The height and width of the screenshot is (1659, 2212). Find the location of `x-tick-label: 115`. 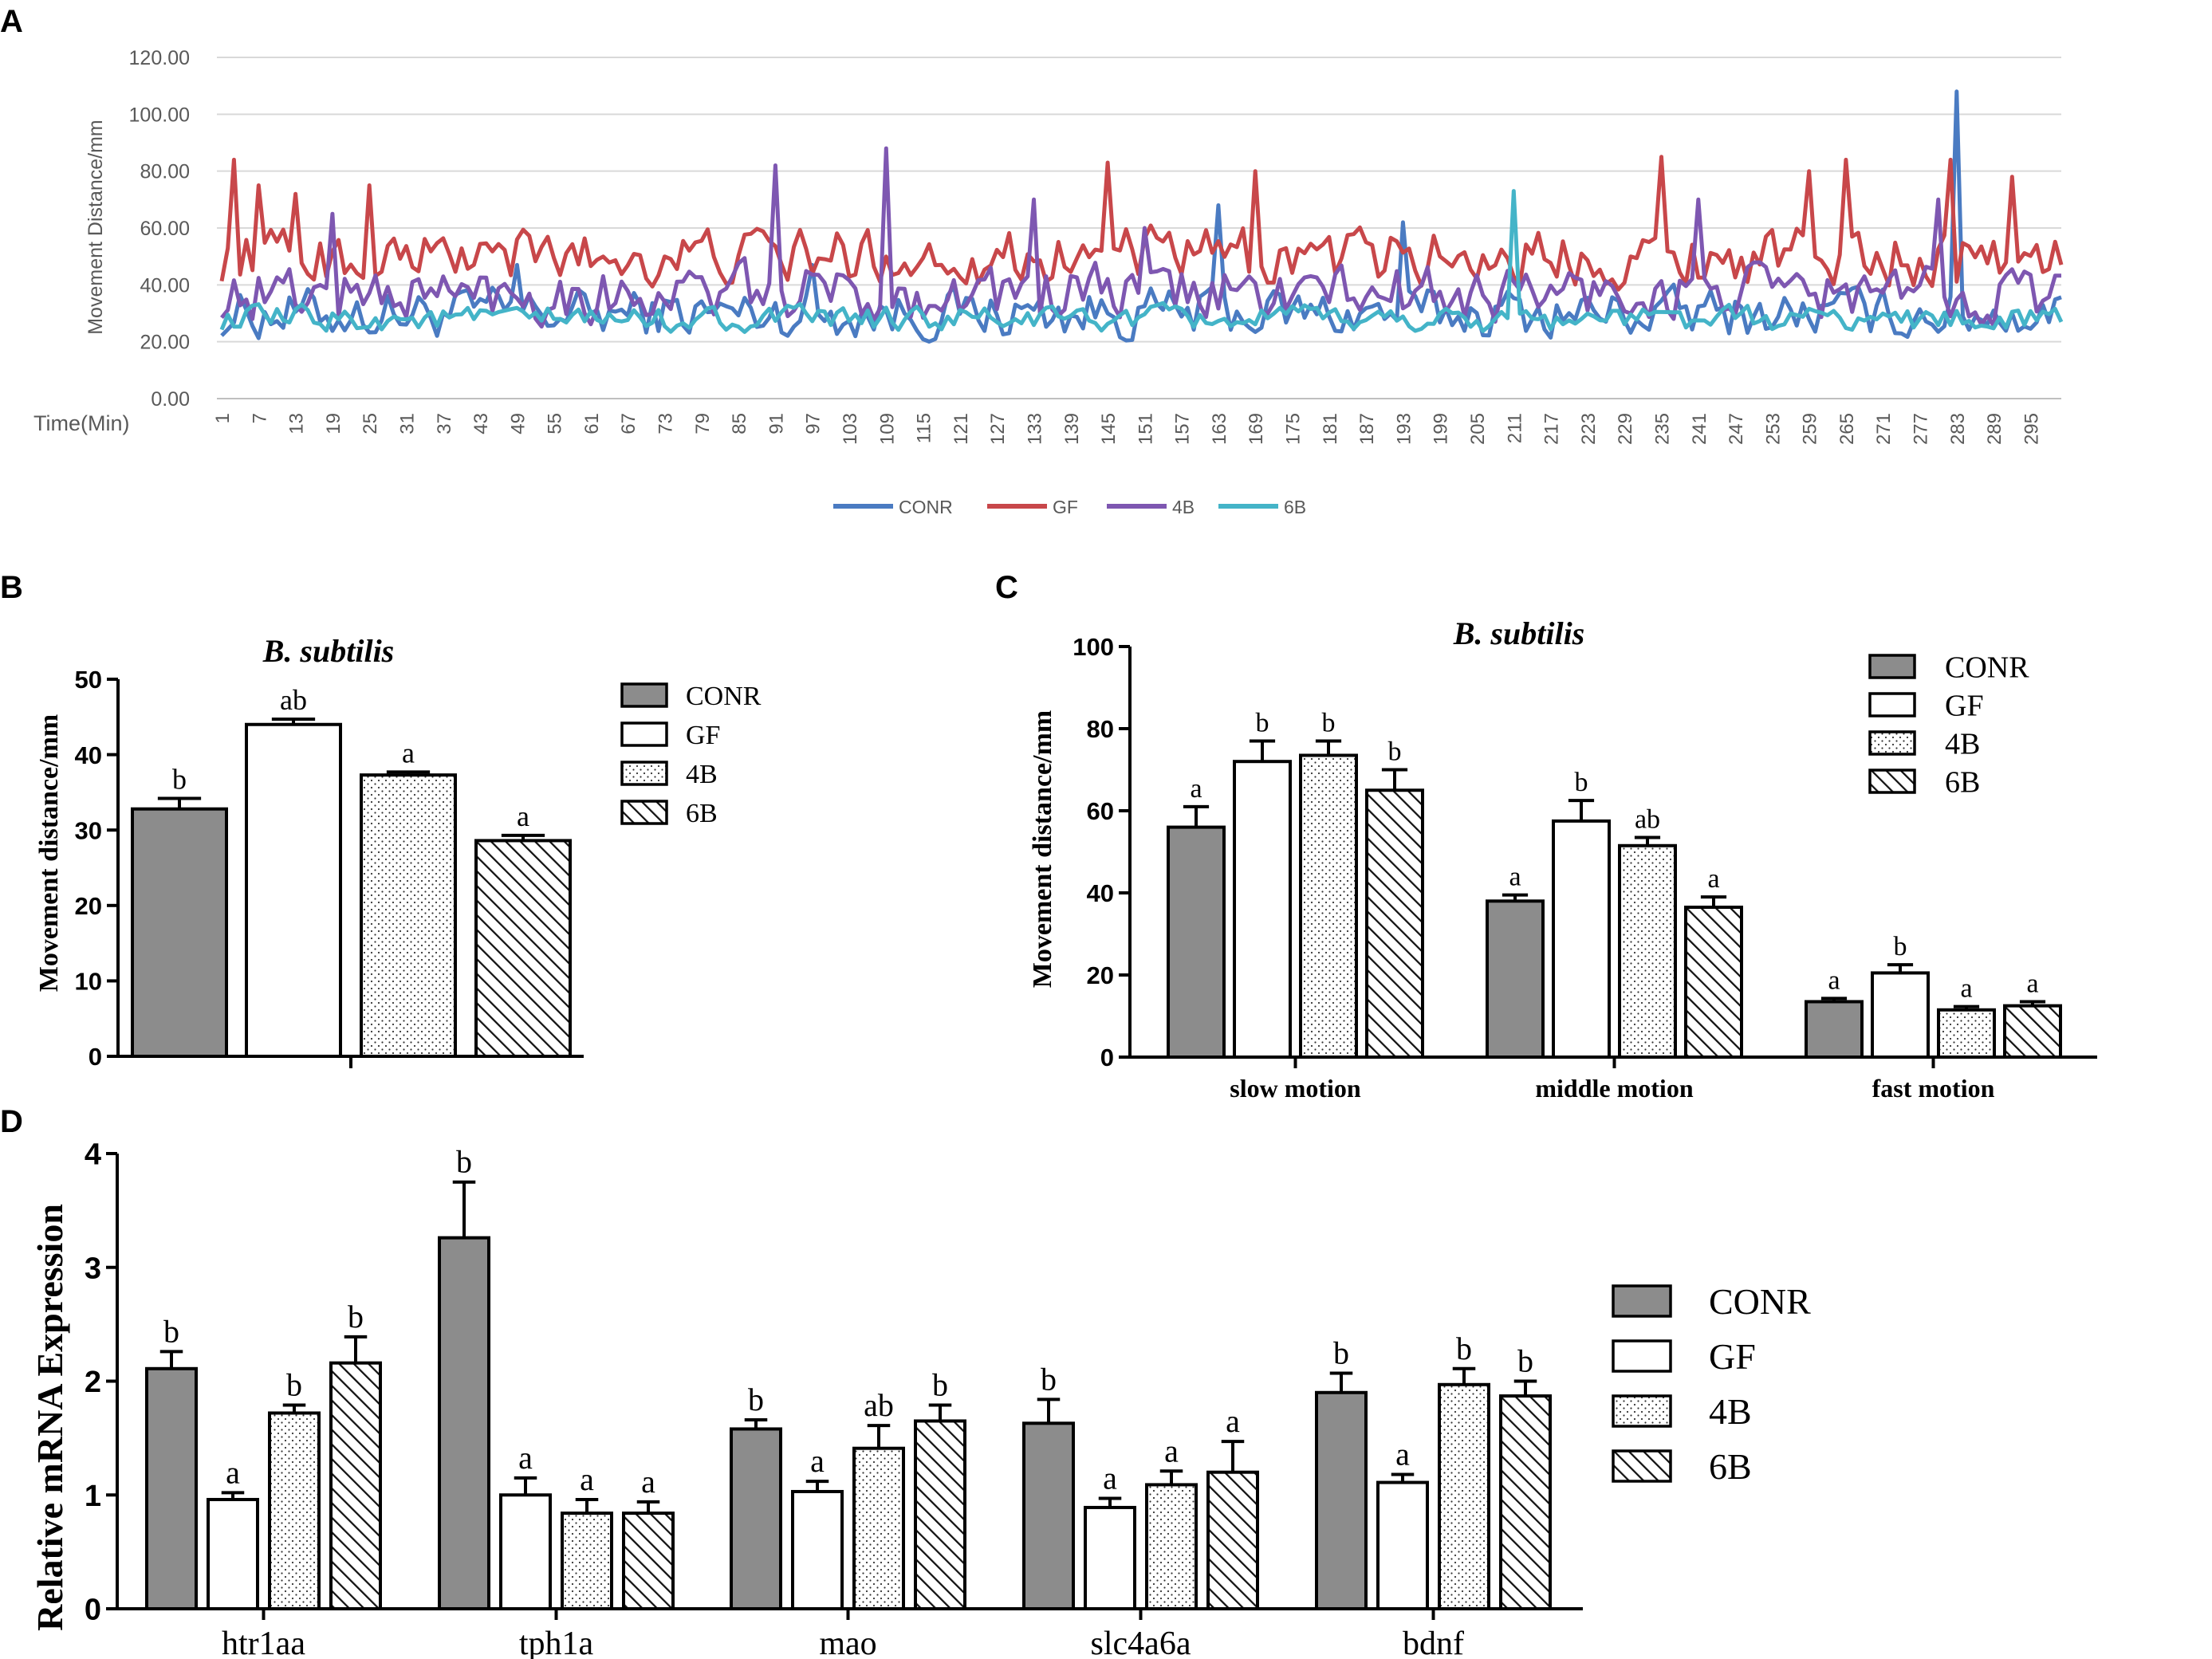

x-tick-label: 115 is located at coordinates (924, 428).